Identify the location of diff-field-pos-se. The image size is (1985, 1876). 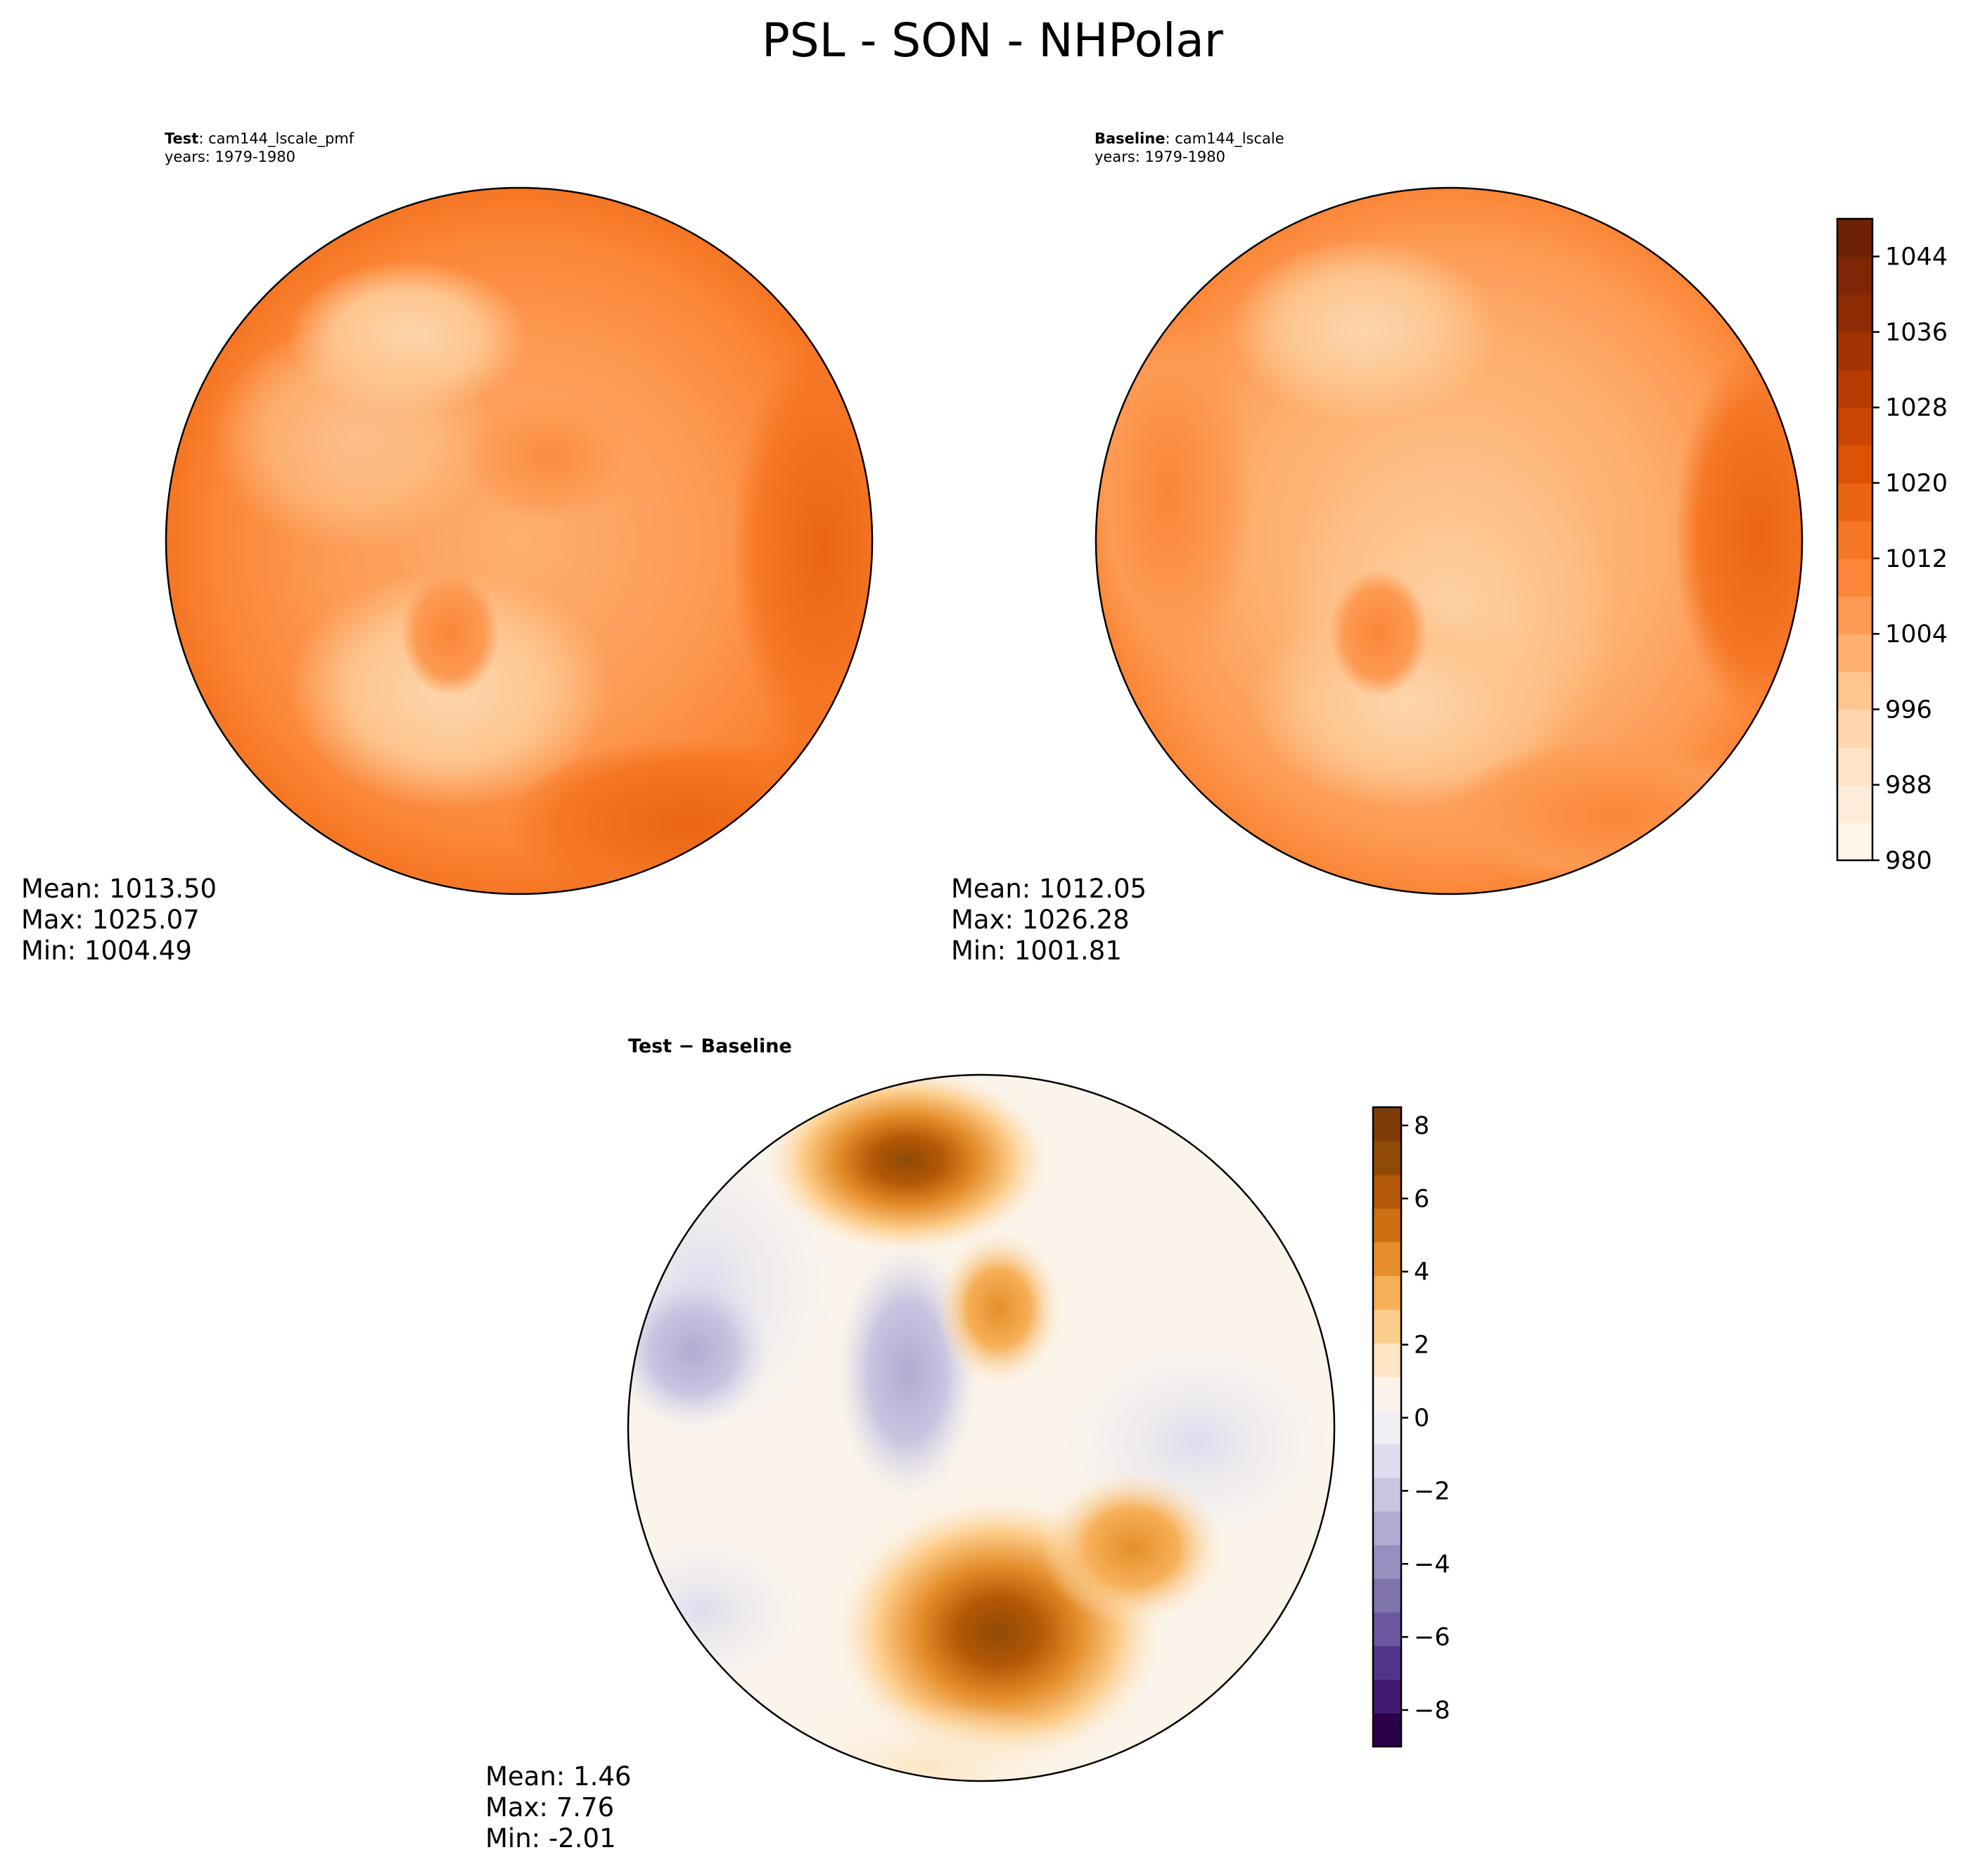
(1132, 1547).